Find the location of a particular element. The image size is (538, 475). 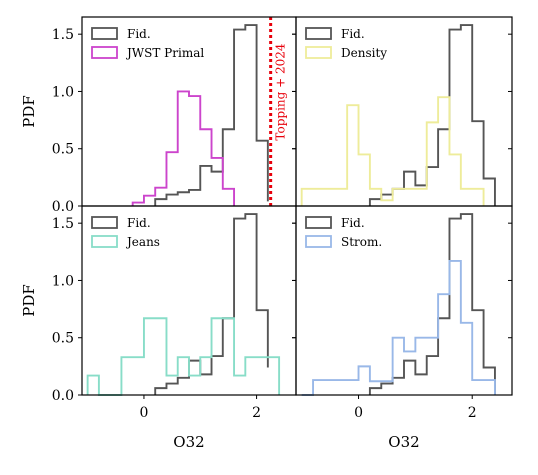

y-axis-label-2: PDF is located at coordinates (29, 300).